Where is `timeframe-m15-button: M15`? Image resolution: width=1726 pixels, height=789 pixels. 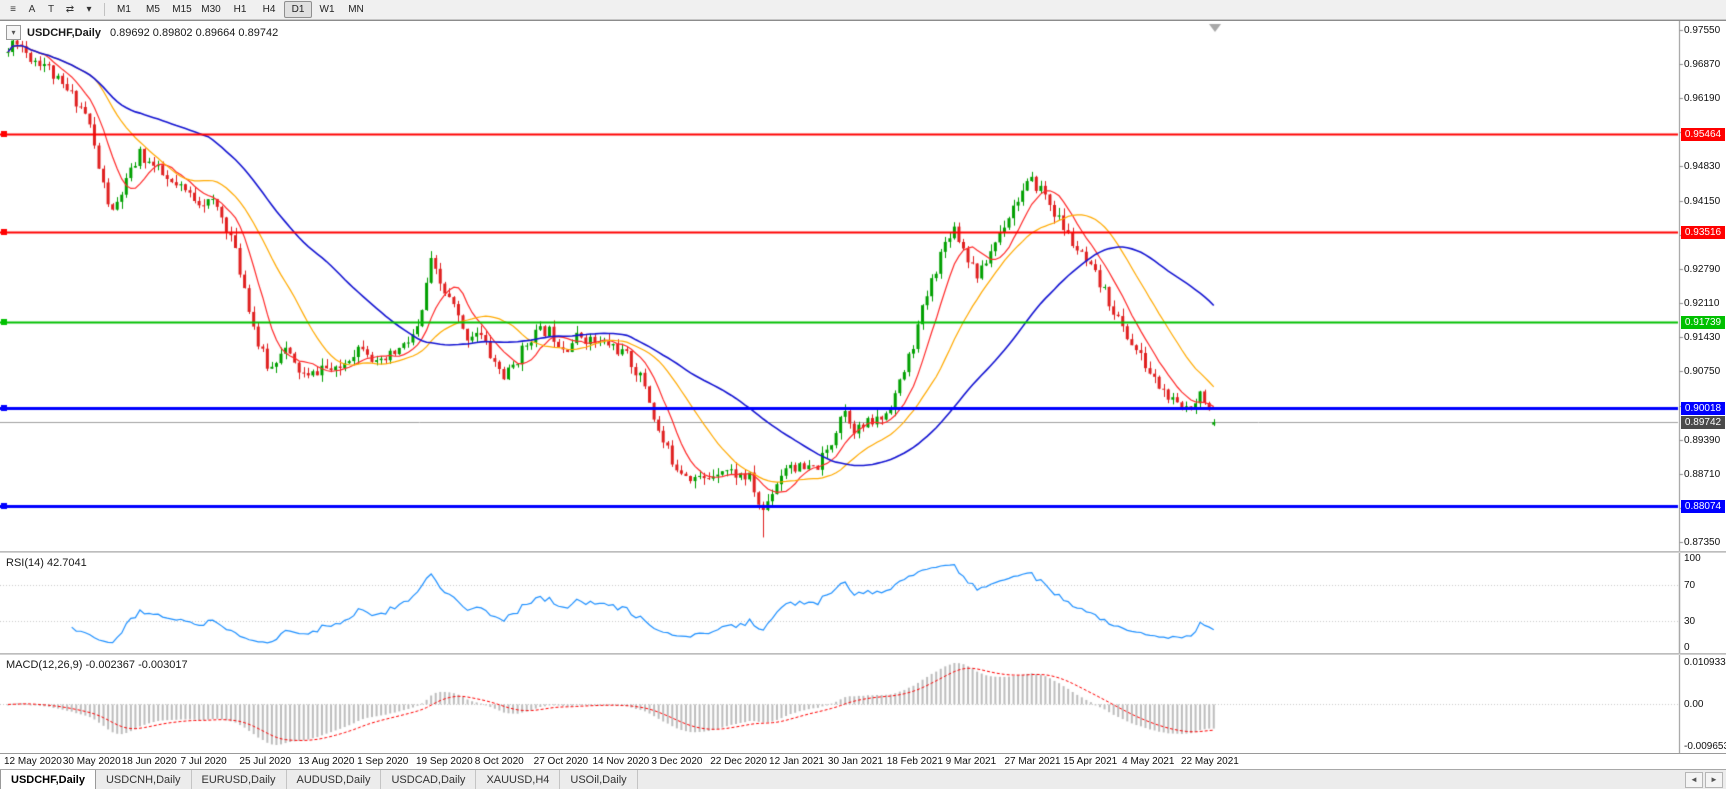
timeframe-m15-button: M15 is located at coordinates (182, 9).